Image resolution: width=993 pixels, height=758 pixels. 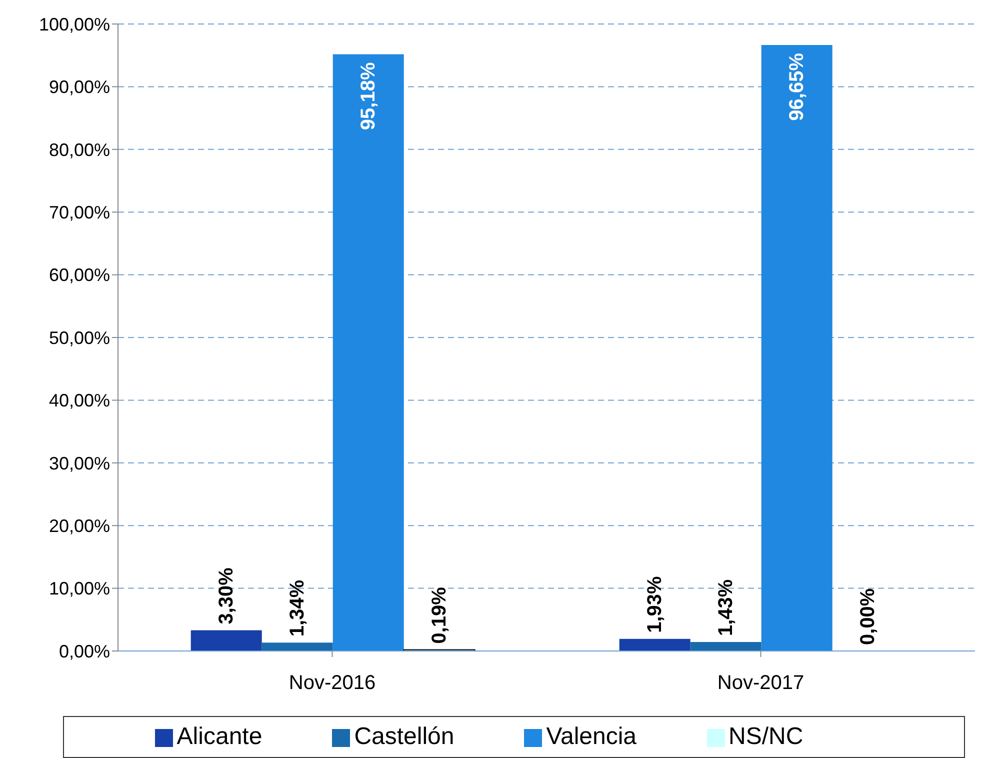 I want to click on y-tick-label: 90,00%, so click(x=79, y=87).